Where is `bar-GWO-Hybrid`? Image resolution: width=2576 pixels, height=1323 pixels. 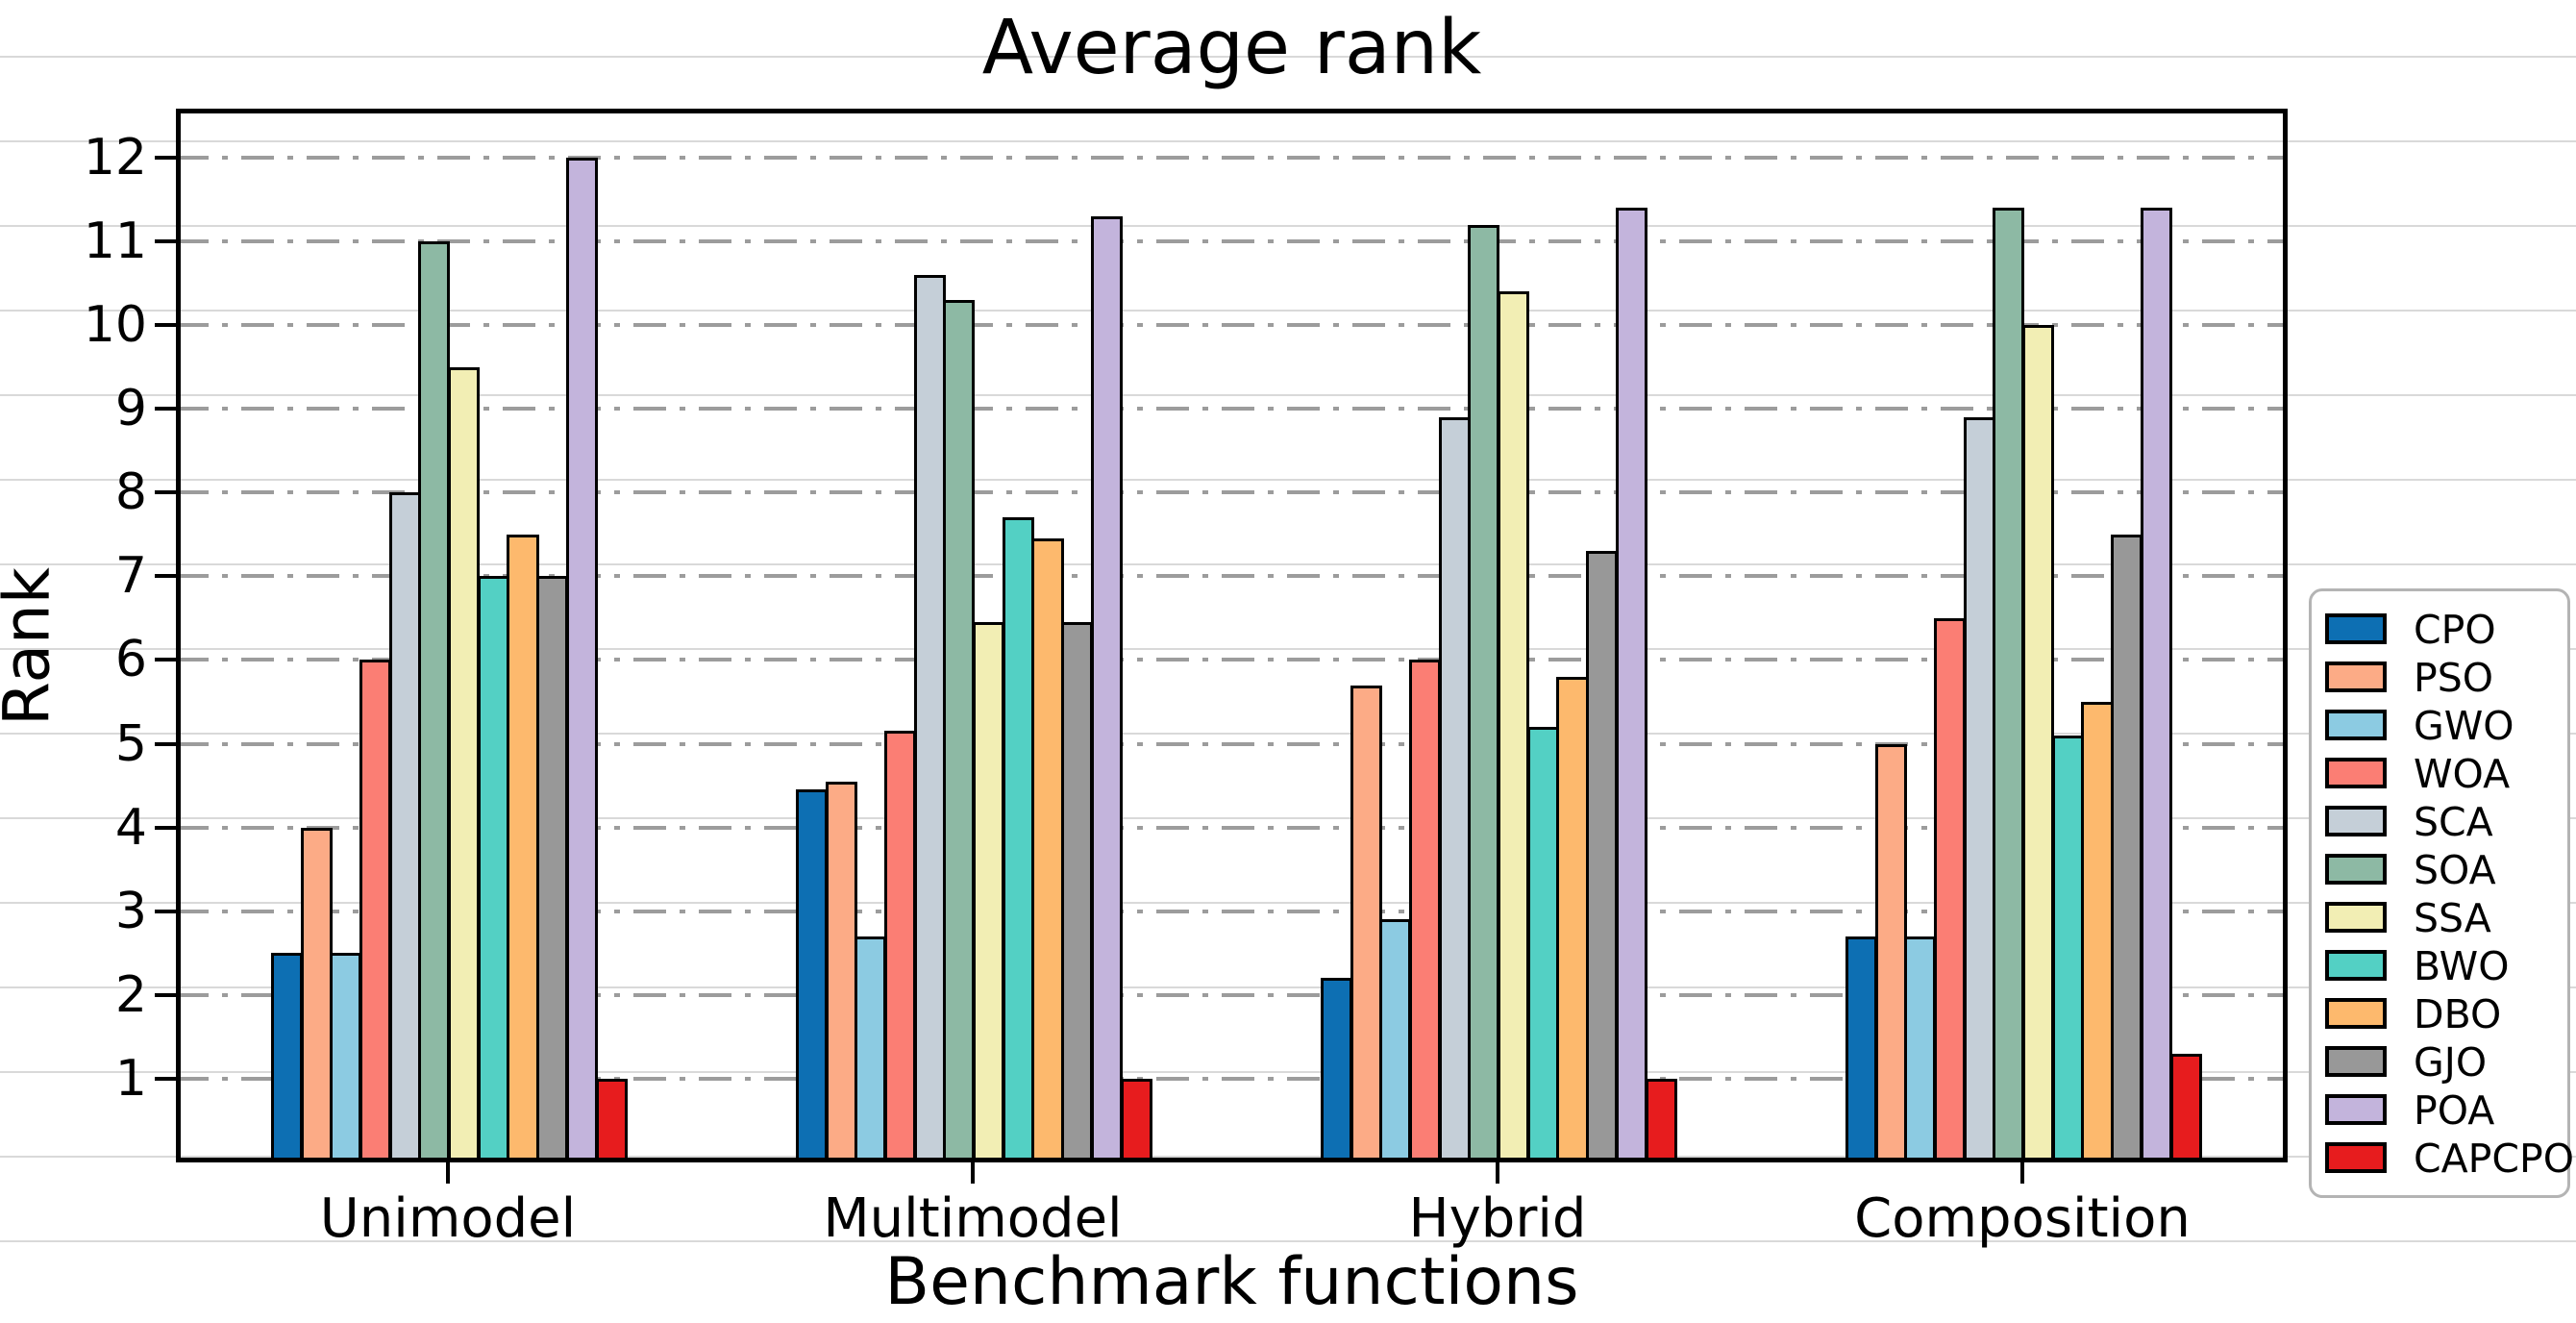 bar-GWO-Hybrid is located at coordinates (1395, 1040).